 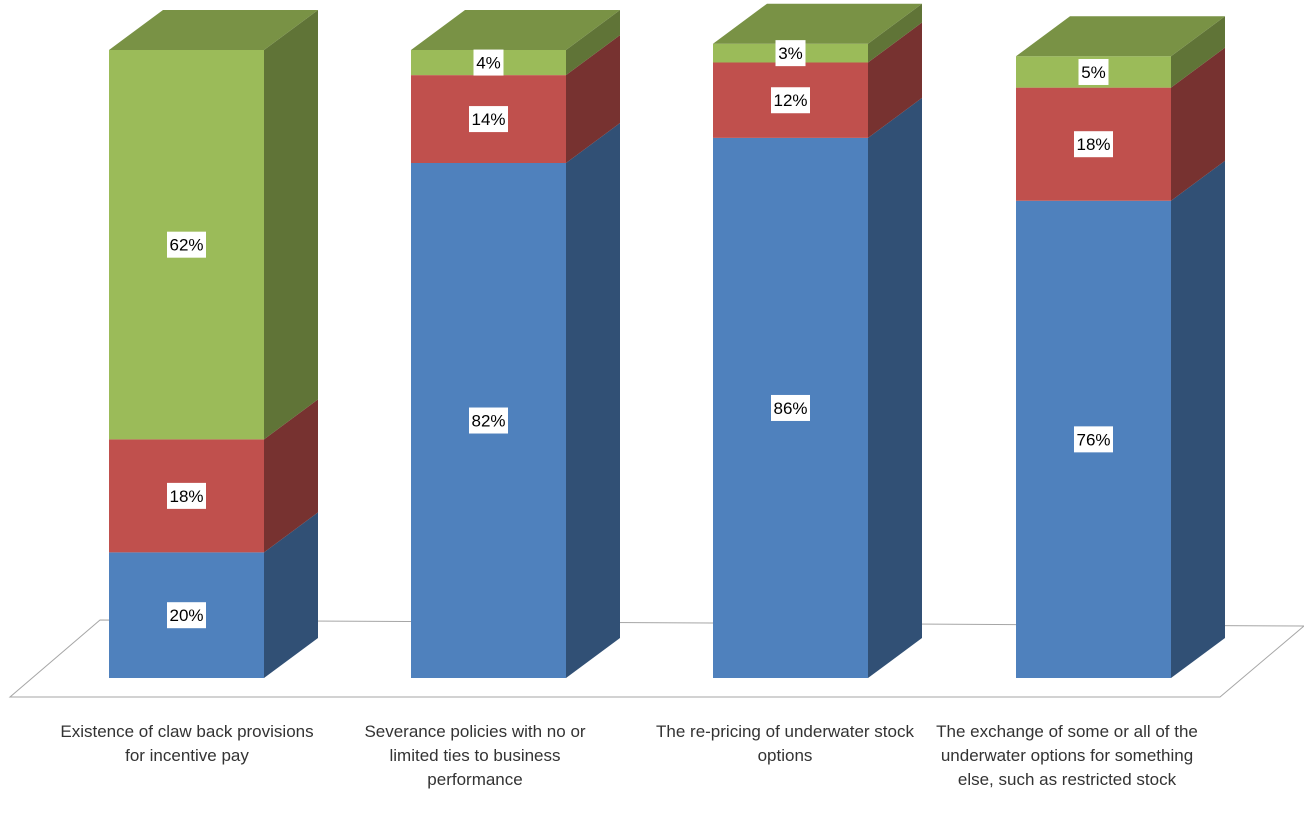 I want to click on data-label: 3%, so click(x=790, y=53).